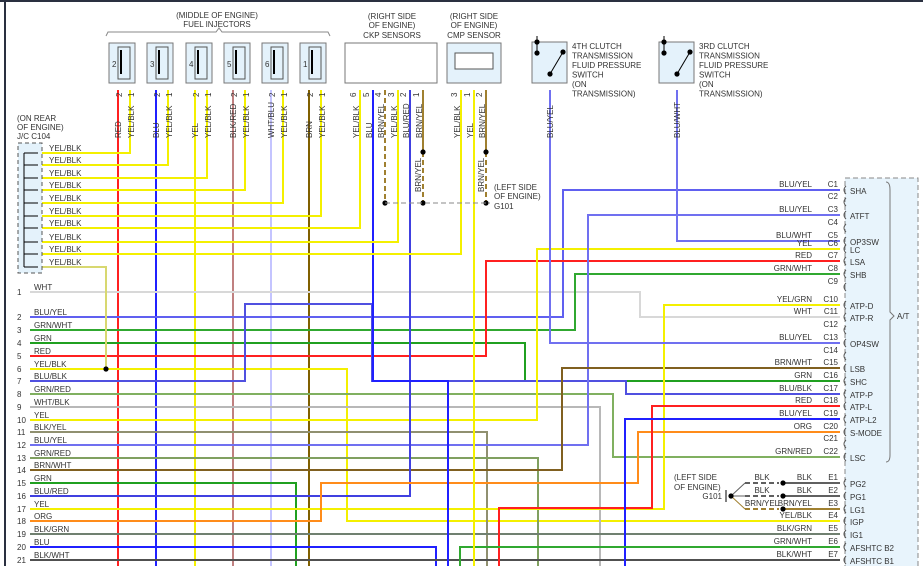 Image resolution: width=923 pixels, height=566 pixels. Describe the element at coordinates (191, 64) in the screenshot. I see `injector-number: 4` at that location.